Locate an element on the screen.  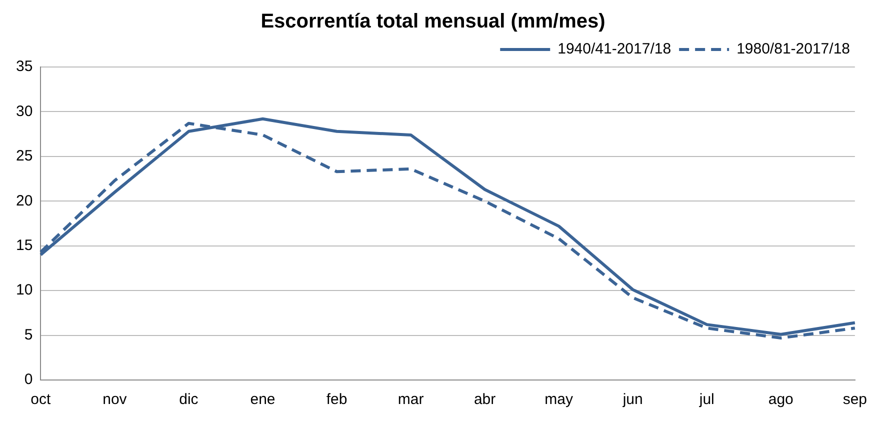
x-tick-label: oct is located at coordinates (41, 399).